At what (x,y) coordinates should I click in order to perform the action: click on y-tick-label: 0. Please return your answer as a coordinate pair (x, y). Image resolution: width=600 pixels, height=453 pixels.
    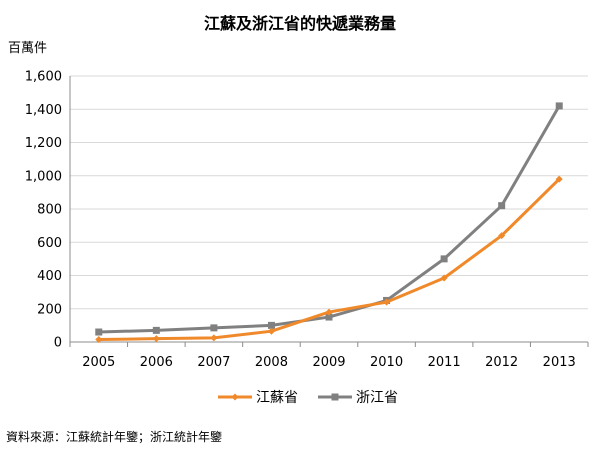
    Looking at the image, I should click on (58, 343).